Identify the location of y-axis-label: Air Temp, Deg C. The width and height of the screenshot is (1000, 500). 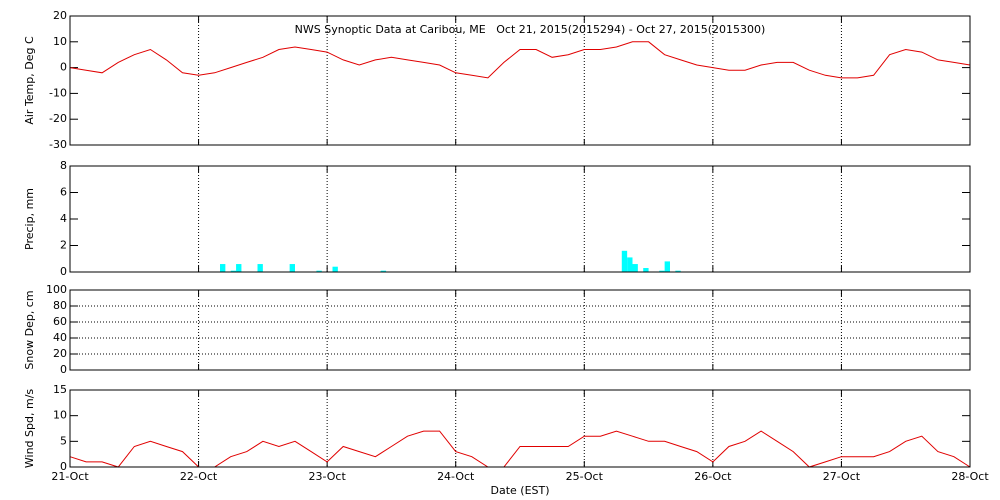
(29, 80).